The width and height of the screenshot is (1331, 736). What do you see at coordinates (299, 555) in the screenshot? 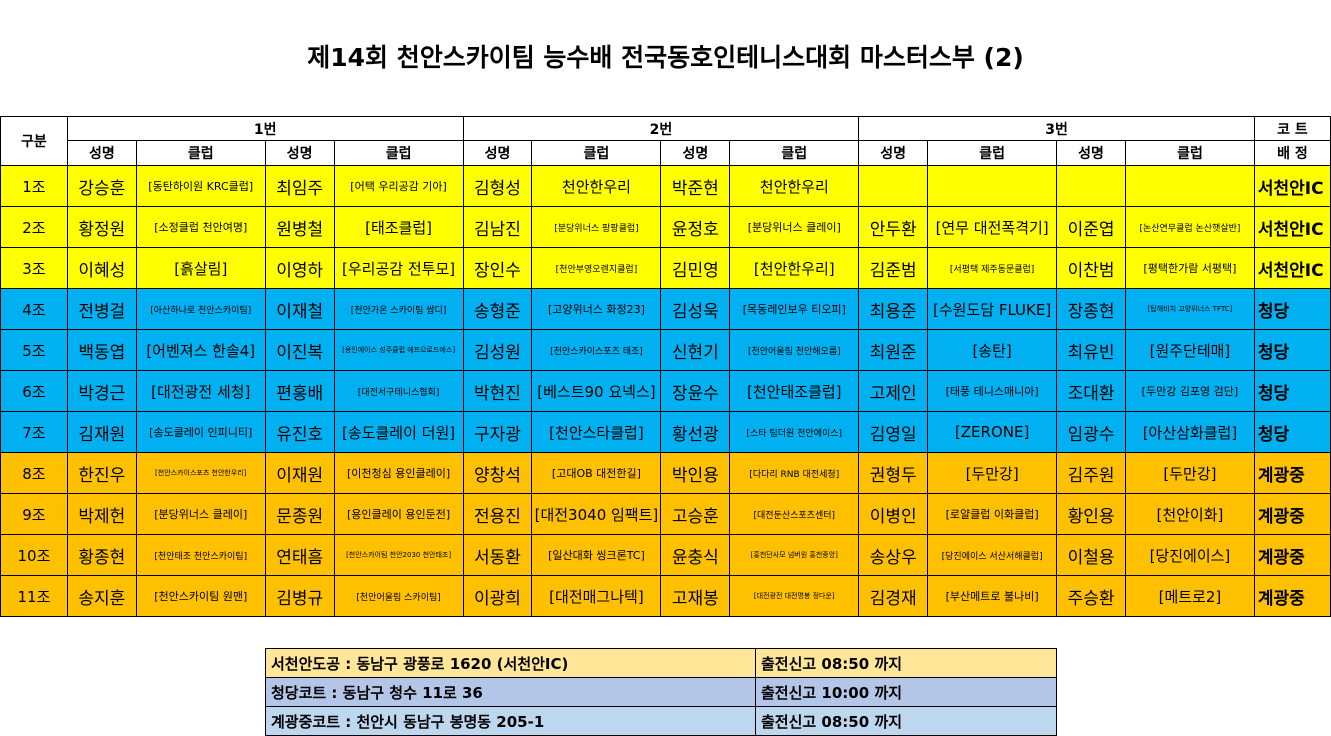
I see `player-name: 연태흠` at bounding box center [299, 555].